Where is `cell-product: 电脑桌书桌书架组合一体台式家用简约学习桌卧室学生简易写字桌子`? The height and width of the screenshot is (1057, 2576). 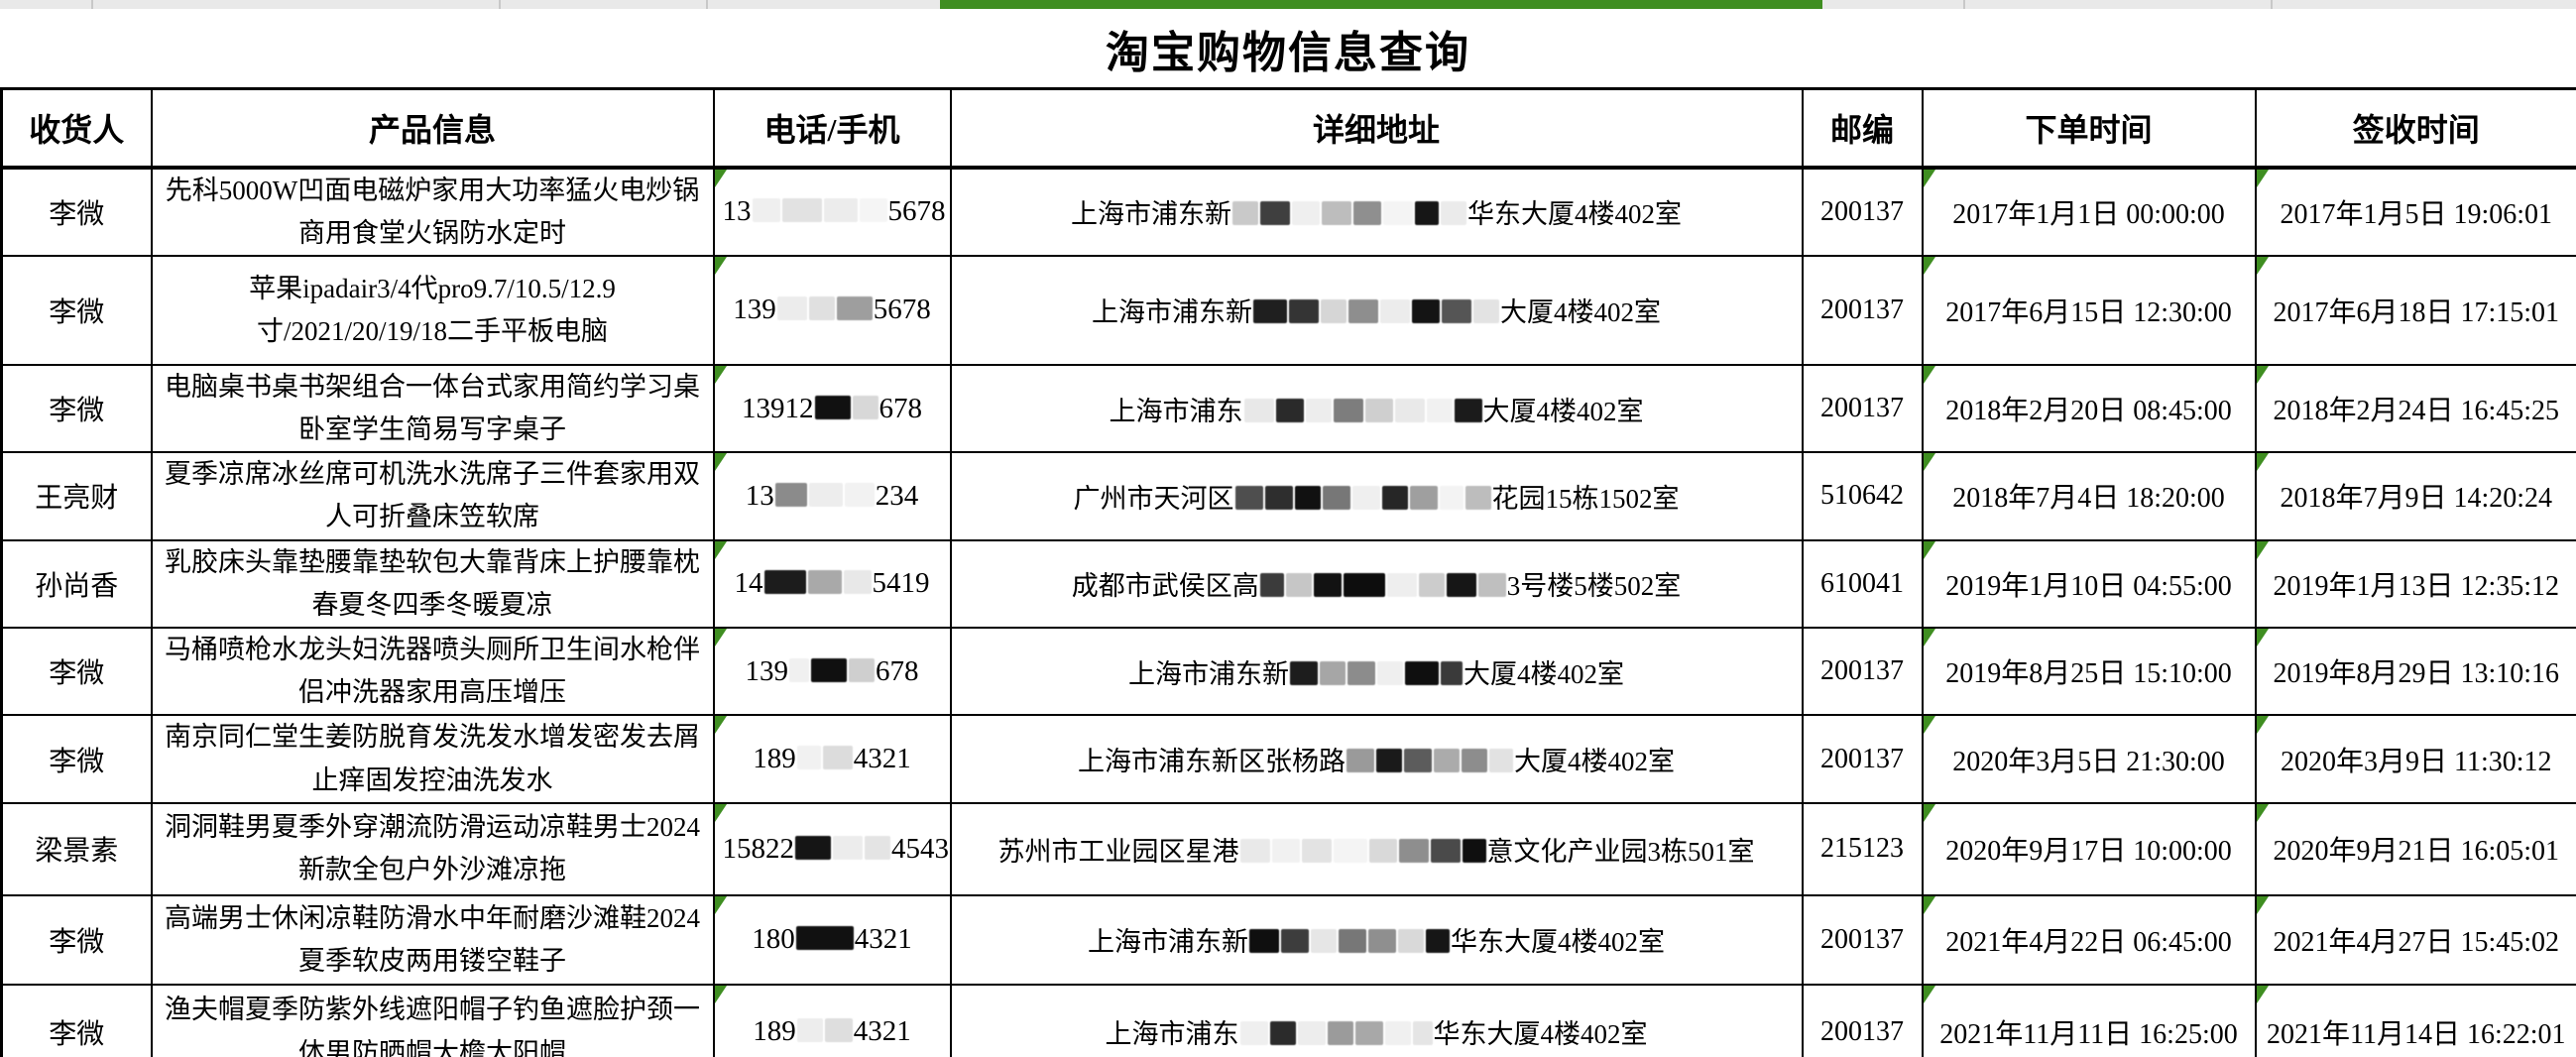 cell-product: 电脑桌书桌书架组合一体台式家用简约学习桌卧室学生简易写字桌子 is located at coordinates (432, 408).